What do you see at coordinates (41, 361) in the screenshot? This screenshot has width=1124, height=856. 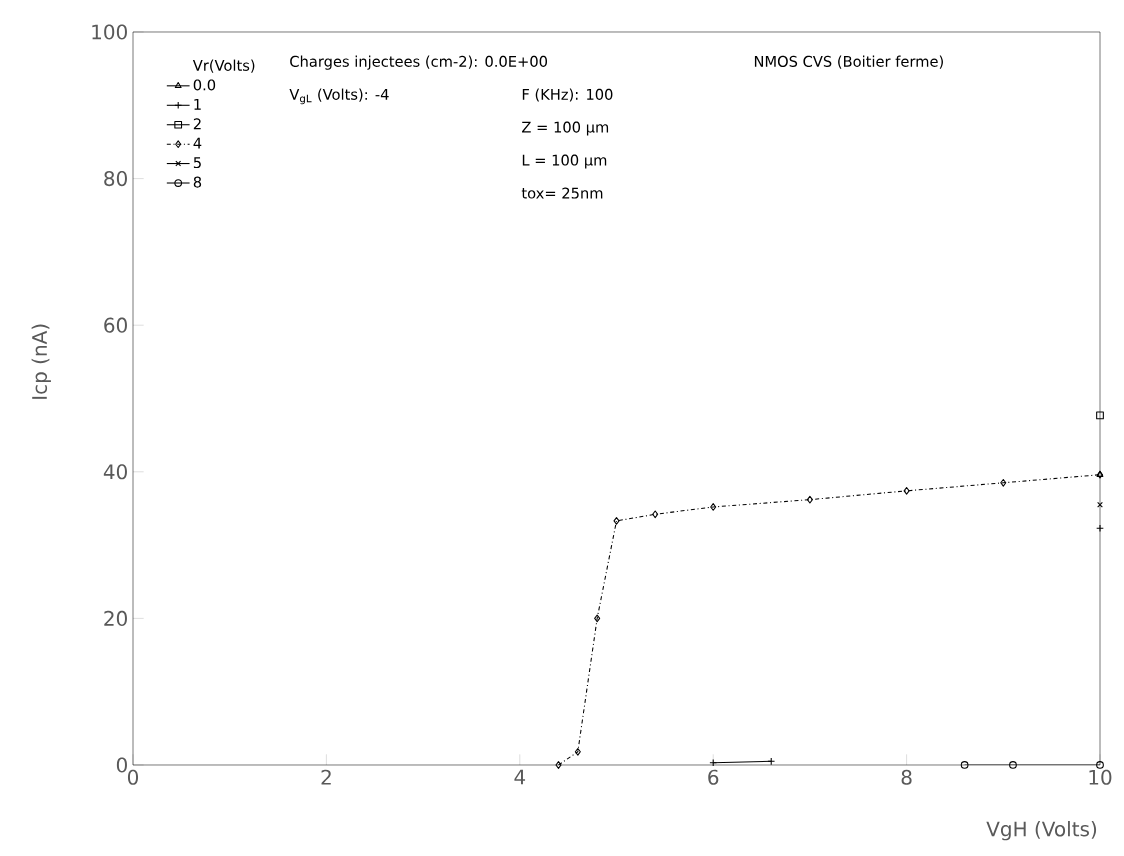 I see `y-axis-title: Icp (nA)` at bounding box center [41, 361].